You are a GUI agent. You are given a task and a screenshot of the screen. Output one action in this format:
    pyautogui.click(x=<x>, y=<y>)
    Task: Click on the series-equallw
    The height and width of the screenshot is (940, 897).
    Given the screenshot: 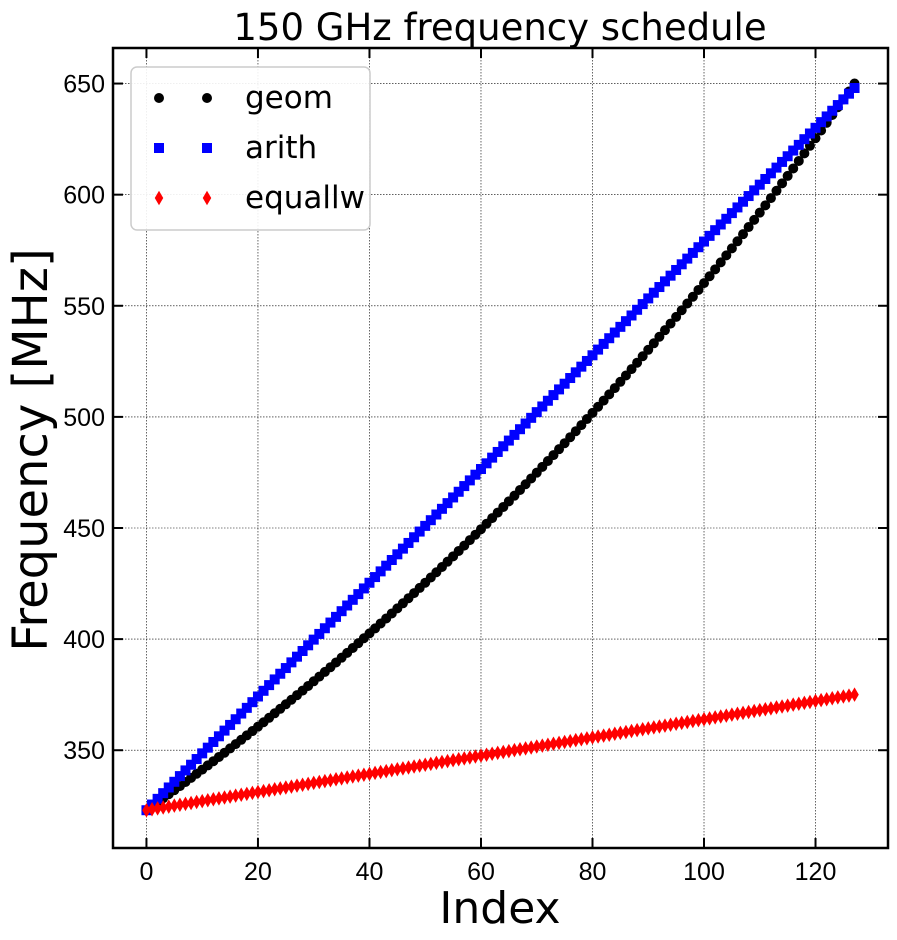 What is the action you would take?
    pyautogui.click(x=500, y=752)
    